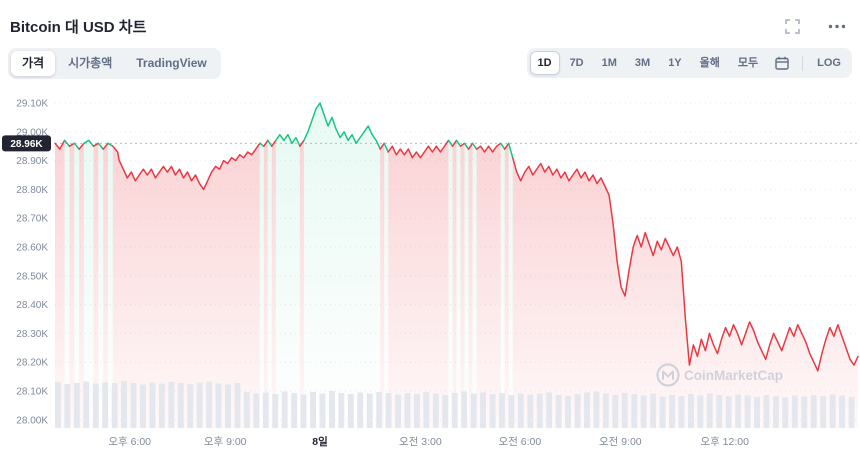 This screenshot has height=455, width=860. What do you see at coordinates (782, 63) in the screenshot?
I see `calendar-icon` at bounding box center [782, 63].